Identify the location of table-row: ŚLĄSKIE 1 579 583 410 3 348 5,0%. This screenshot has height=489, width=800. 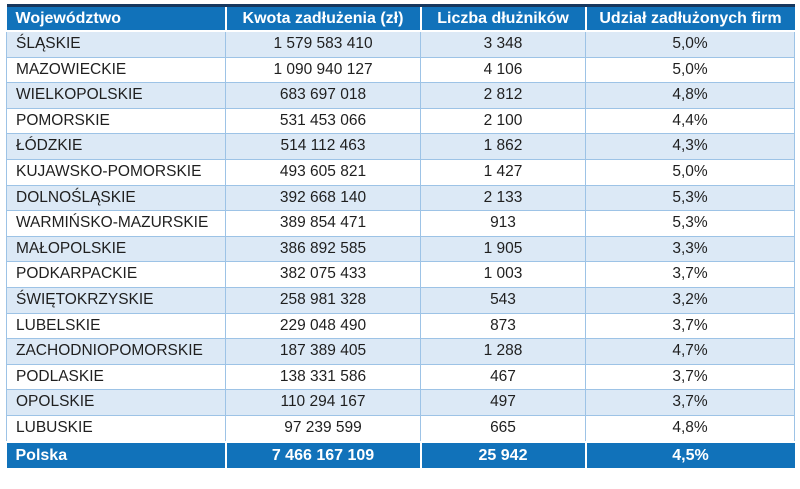
(400, 44).